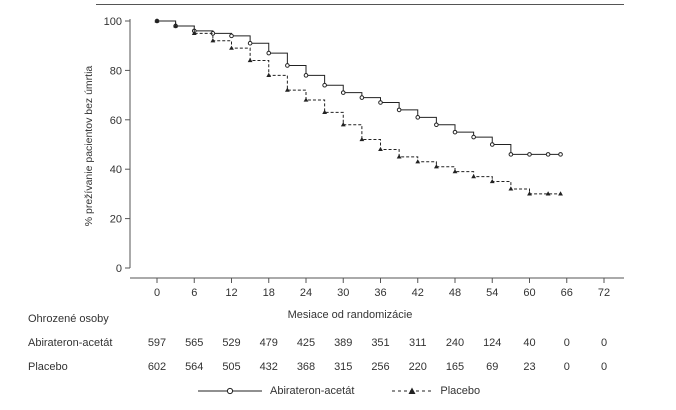 The width and height of the screenshot is (676, 410). What do you see at coordinates (492, 367) in the screenshot?
I see `risk-cell: 69` at bounding box center [492, 367].